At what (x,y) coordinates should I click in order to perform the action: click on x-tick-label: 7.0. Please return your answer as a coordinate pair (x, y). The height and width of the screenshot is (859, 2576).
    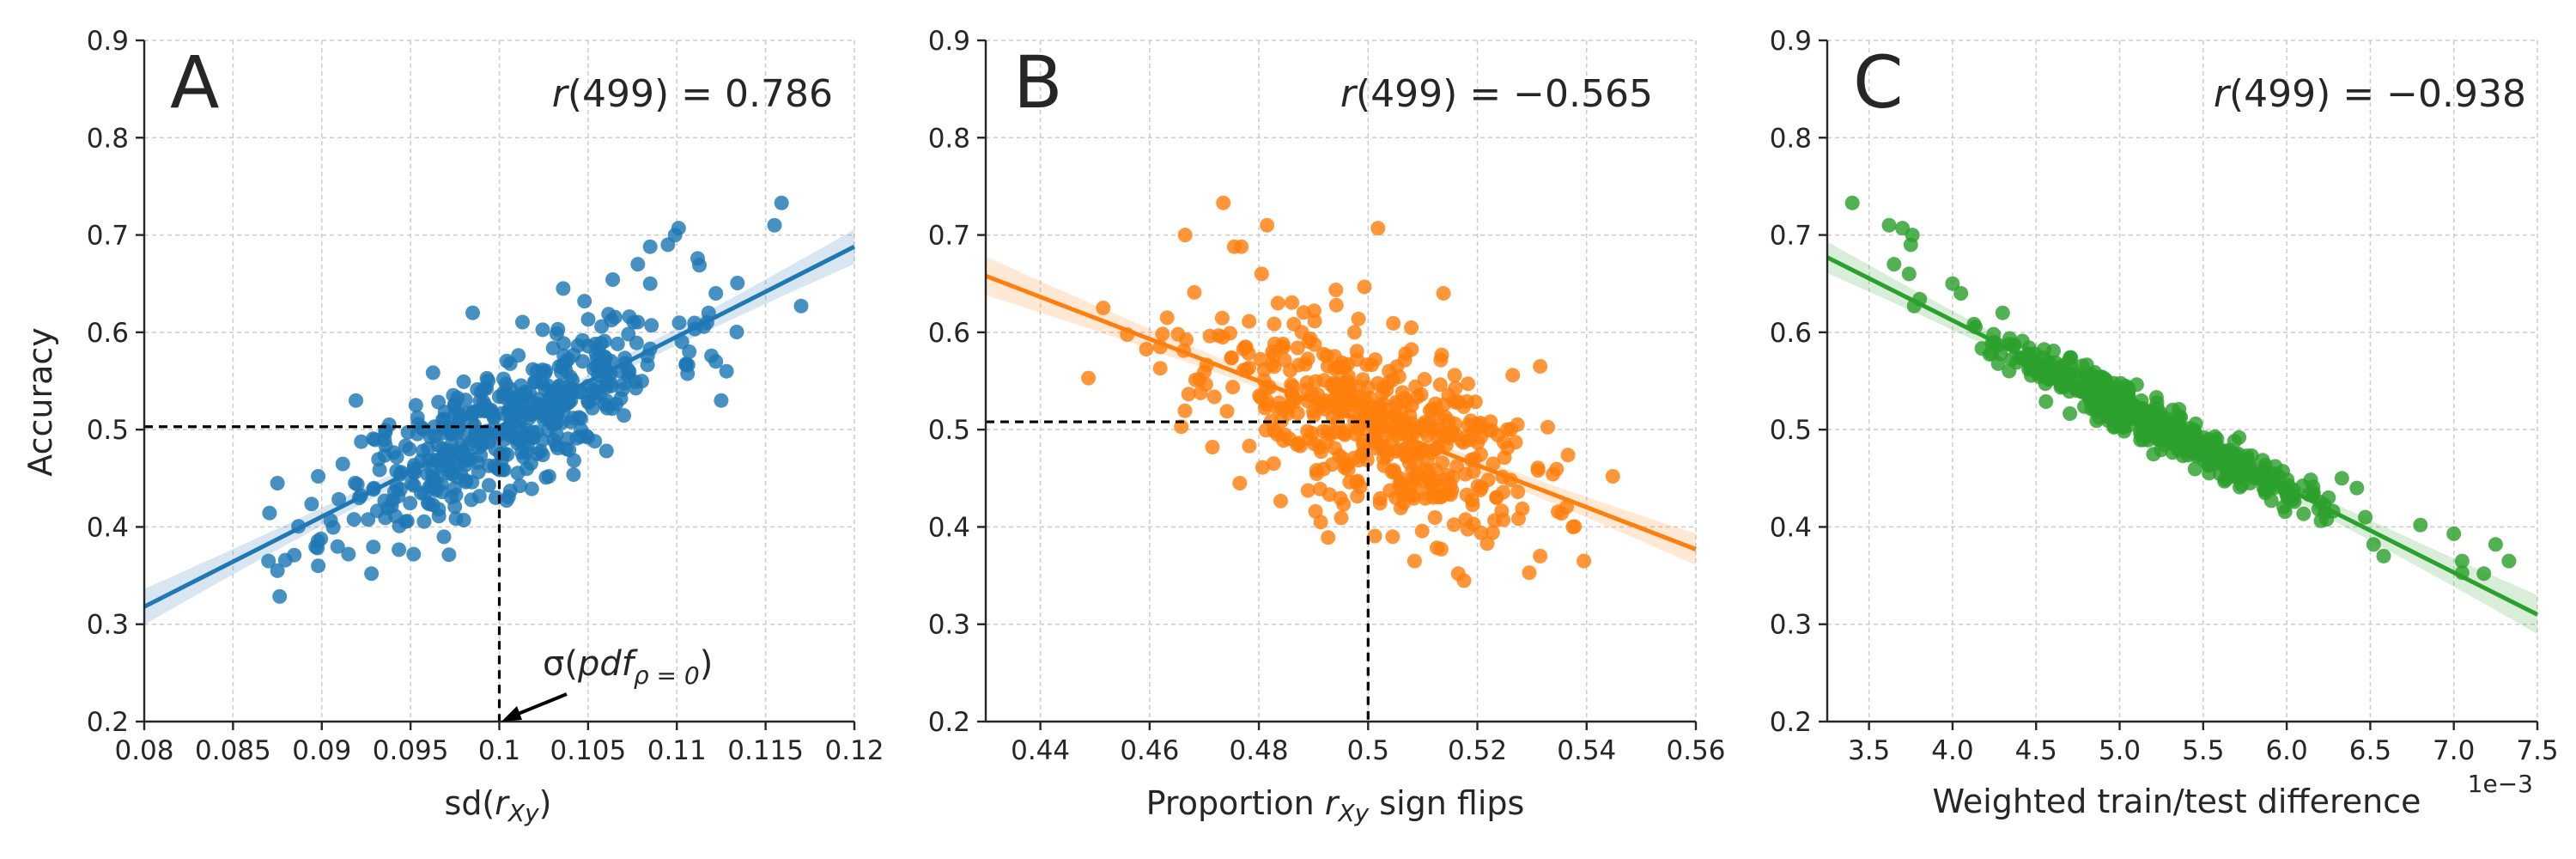
    Looking at the image, I should click on (2454, 750).